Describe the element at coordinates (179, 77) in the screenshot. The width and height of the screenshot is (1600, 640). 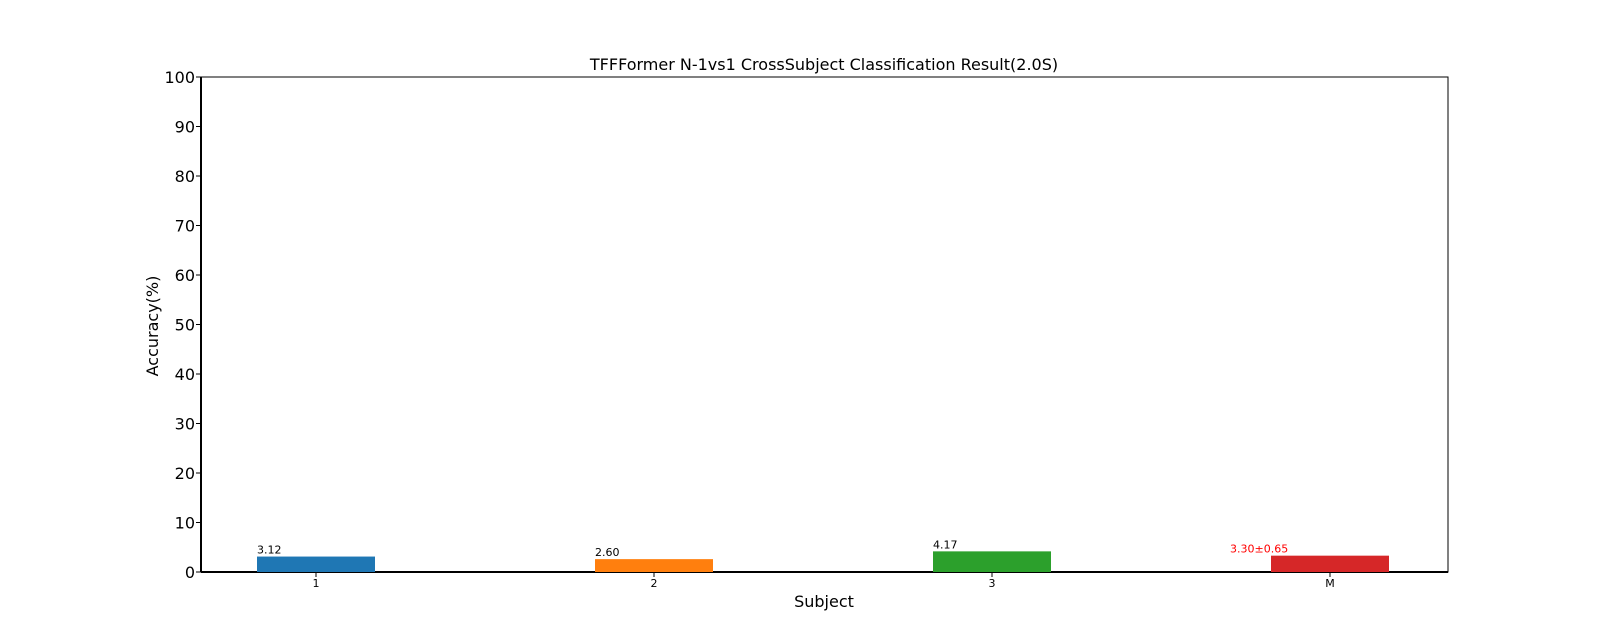
I see `y-tick-label: 100` at that location.